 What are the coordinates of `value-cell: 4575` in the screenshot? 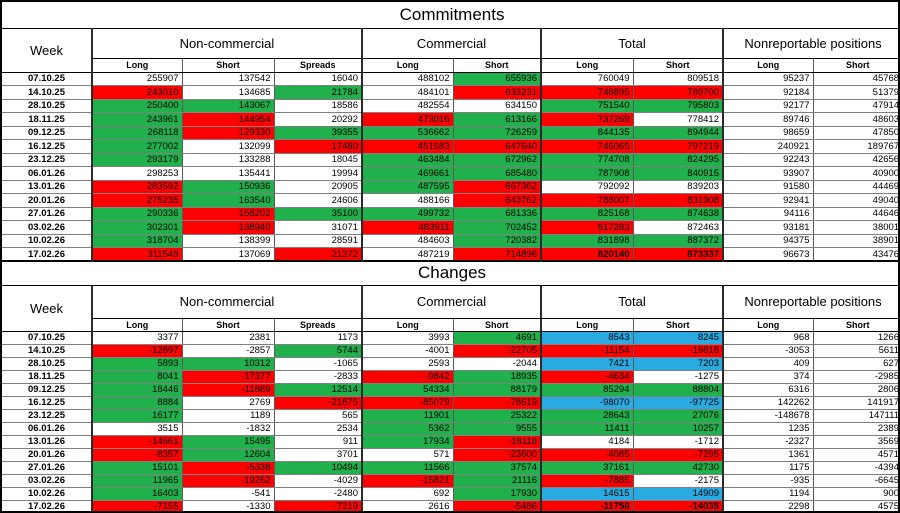 It's located at (855, 505).